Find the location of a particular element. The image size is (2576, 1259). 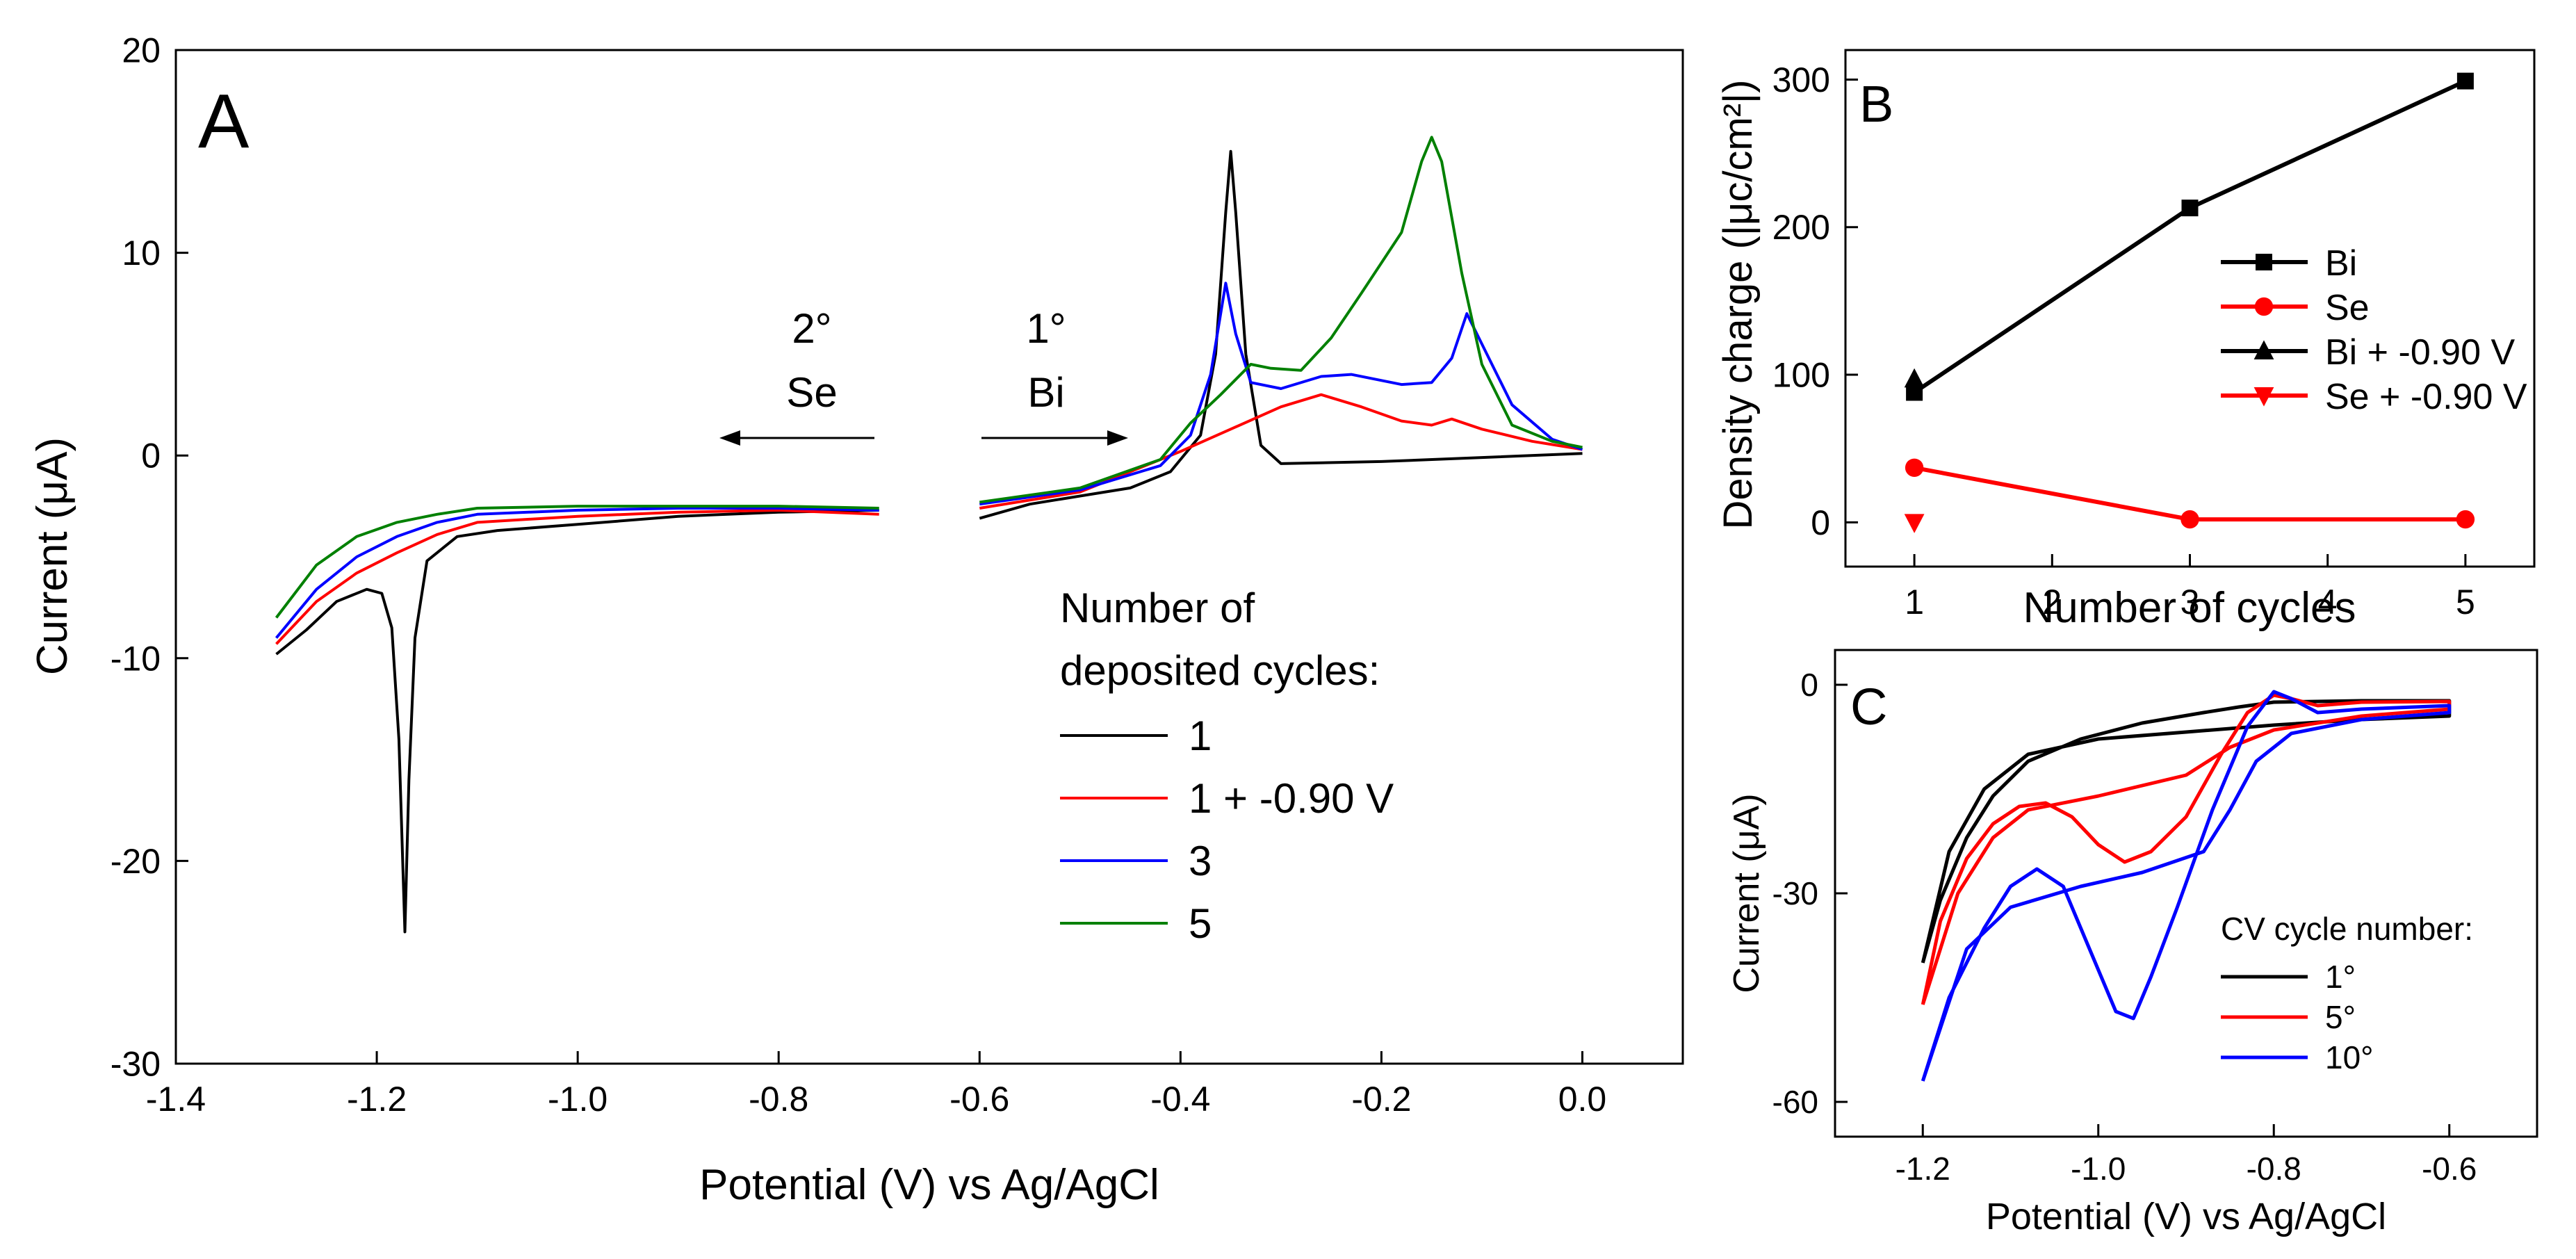

legend-c-label: 1° is located at coordinates (2340, 977).